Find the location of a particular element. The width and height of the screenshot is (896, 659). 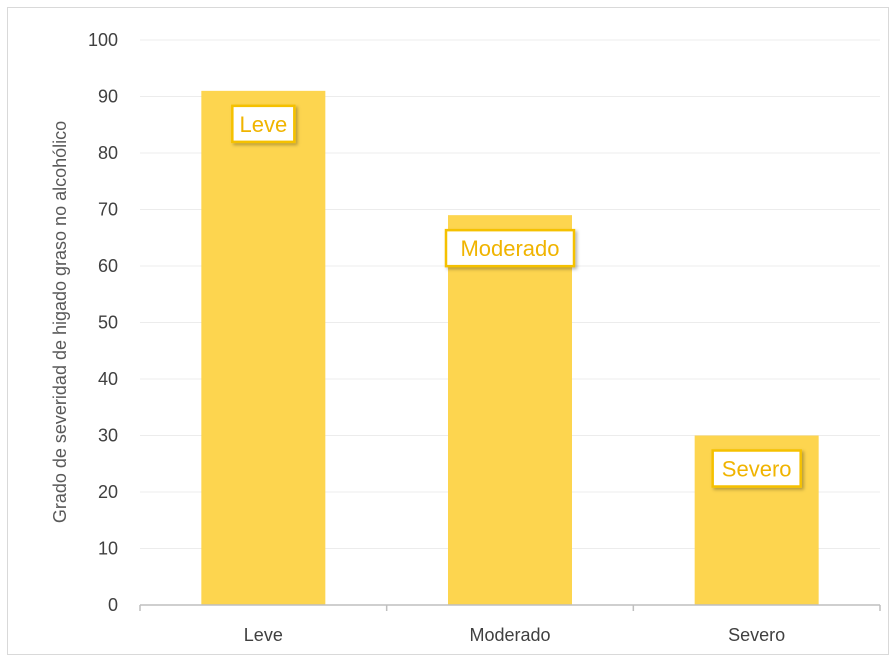

y-axis-ticks: 0 10 20 30 40 50 60 70 80 90 100 is located at coordinates (103, 322).